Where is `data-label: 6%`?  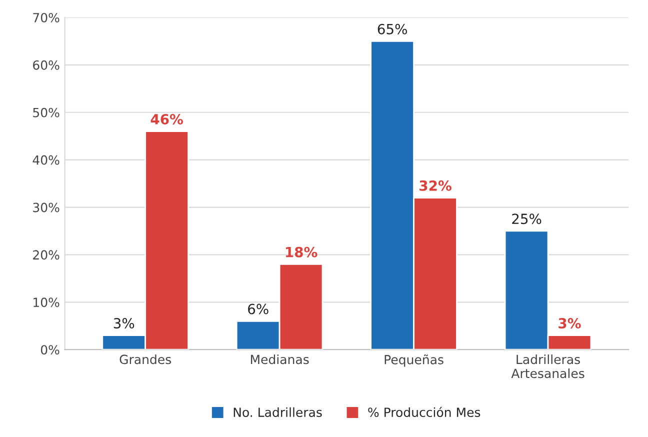
data-label: 6% is located at coordinates (258, 309).